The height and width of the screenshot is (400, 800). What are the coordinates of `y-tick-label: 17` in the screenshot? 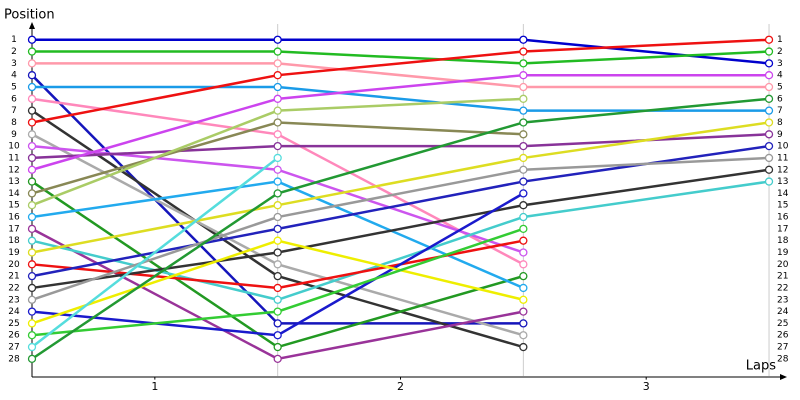 It's located at (13, 229).